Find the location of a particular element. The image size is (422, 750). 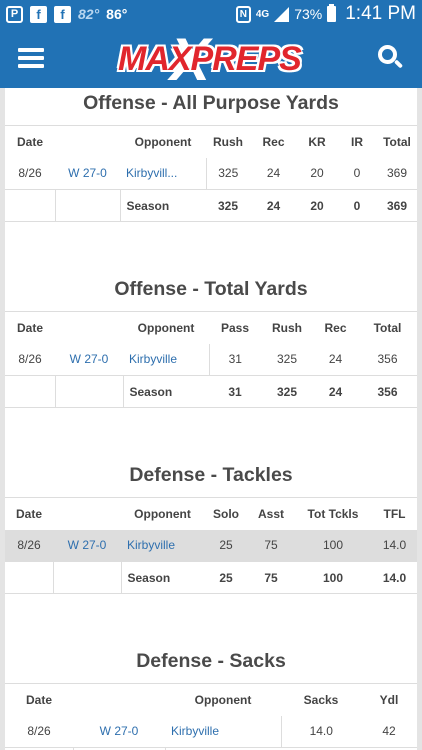

season-row: Season 325 24 20 0 369 is located at coordinates (211, 205).